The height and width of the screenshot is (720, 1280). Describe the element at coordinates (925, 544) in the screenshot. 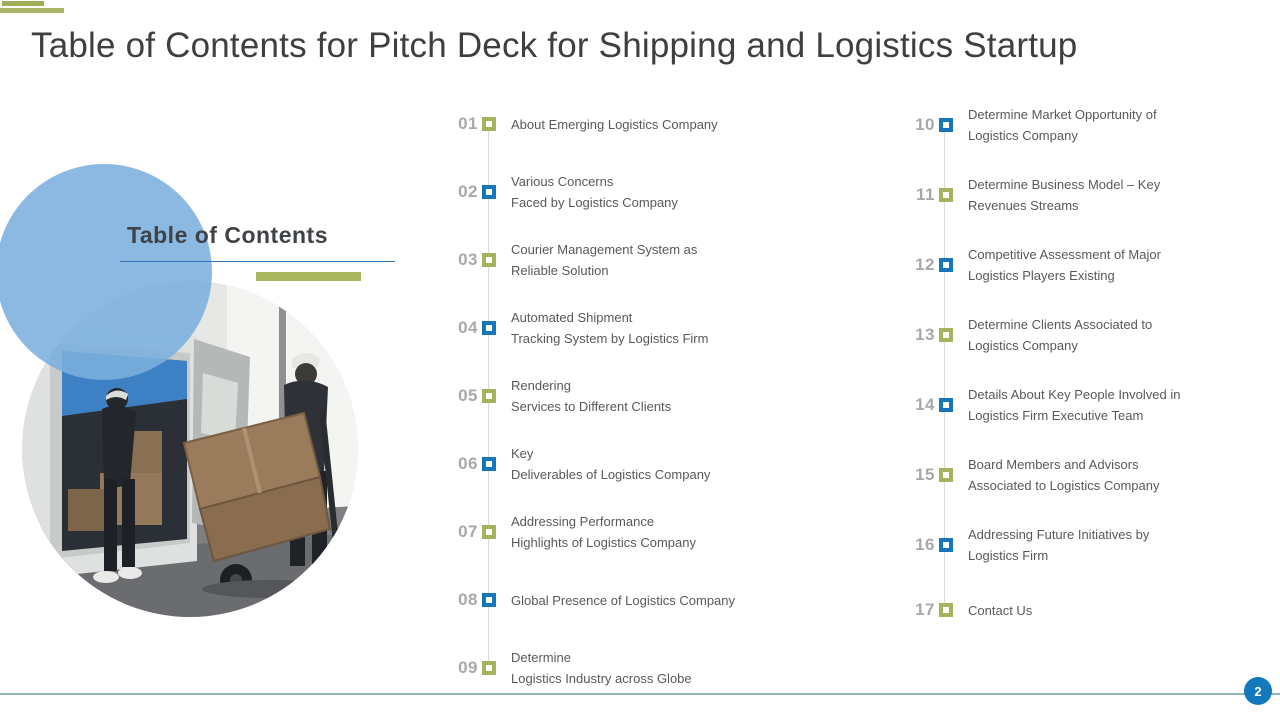

I see `toc-item-number: 16` at that location.